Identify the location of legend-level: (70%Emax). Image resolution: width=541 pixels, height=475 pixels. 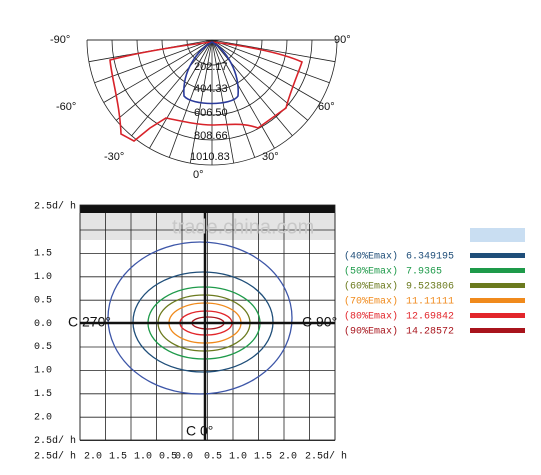
(371, 302).